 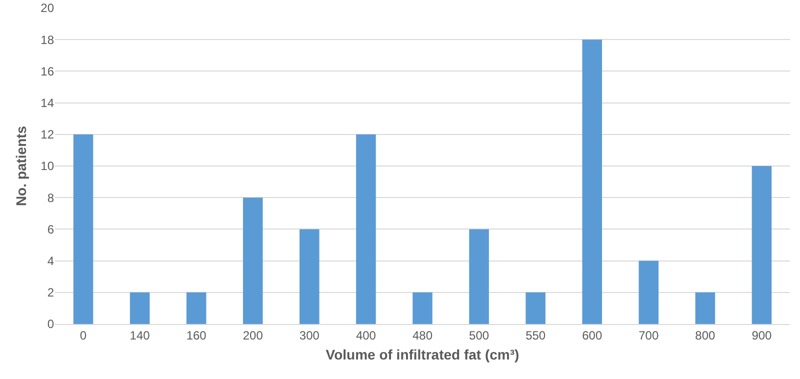 I want to click on y-tick-label: 6, so click(x=50, y=229).